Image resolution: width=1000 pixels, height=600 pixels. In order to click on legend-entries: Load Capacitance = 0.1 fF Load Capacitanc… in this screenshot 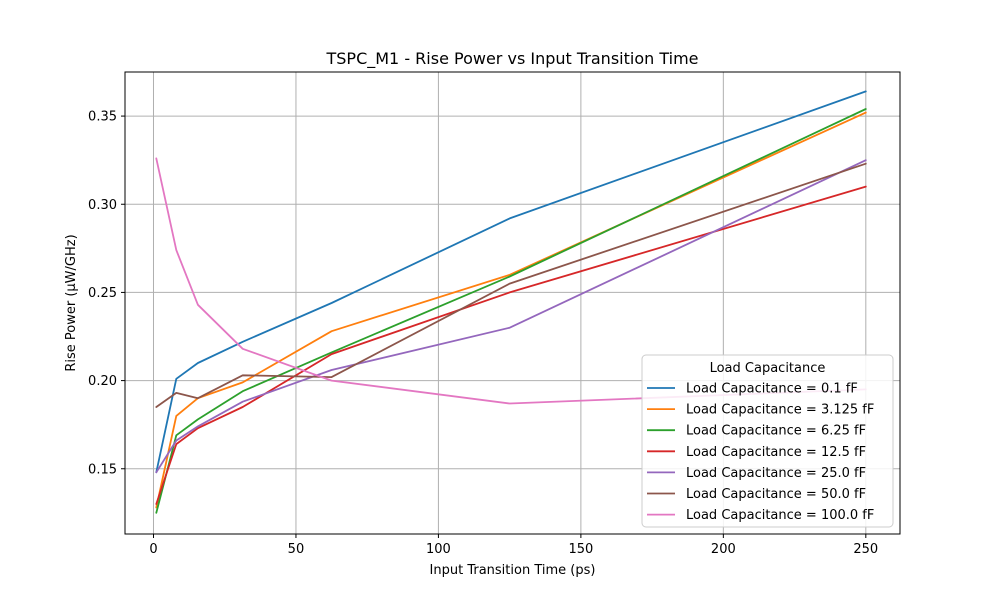, I will do `click(760, 452)`.